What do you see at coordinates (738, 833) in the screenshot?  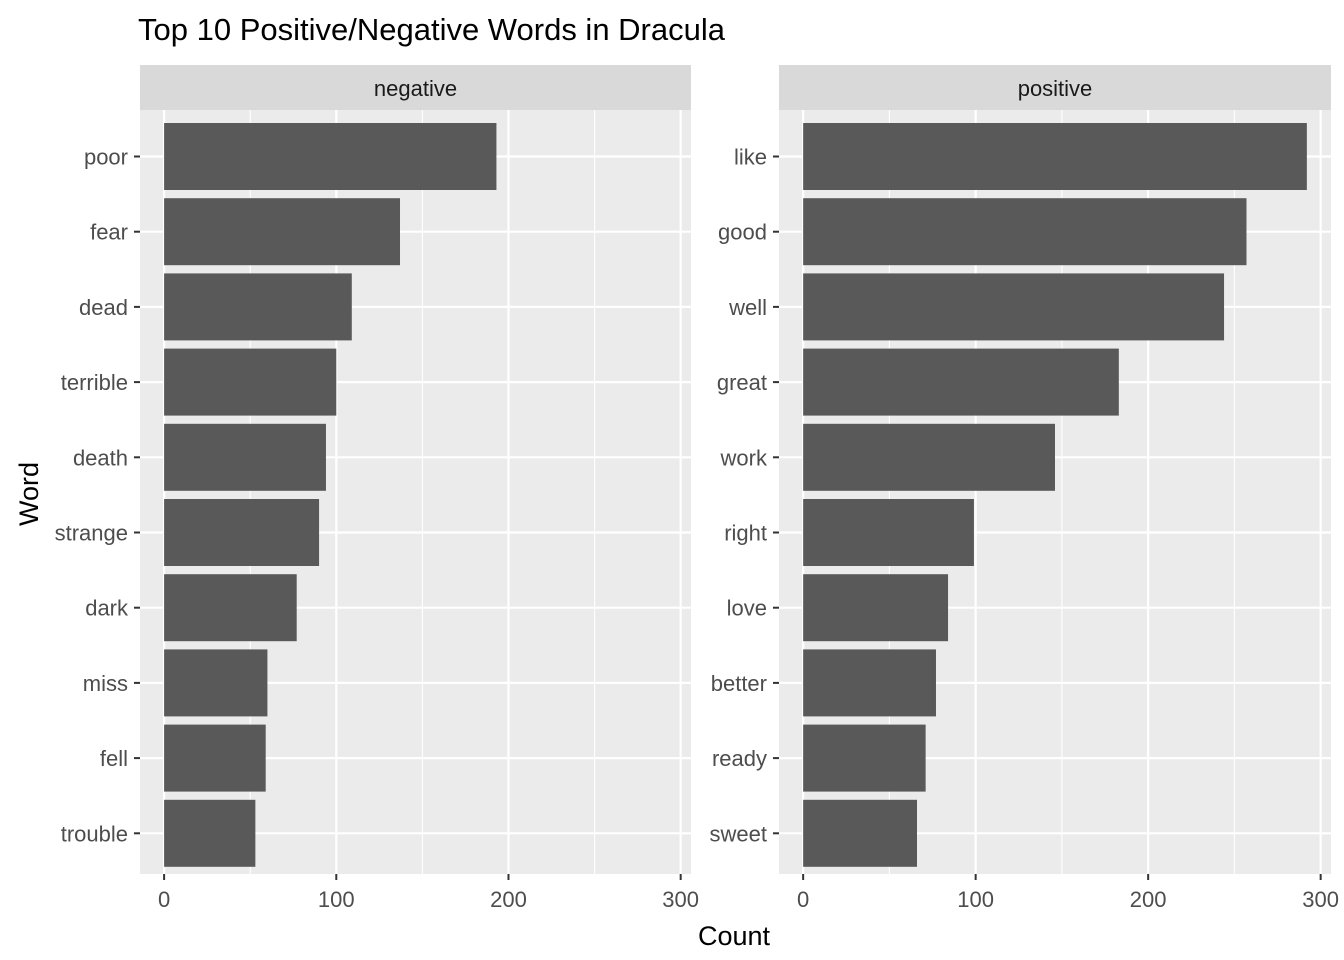 I see `y-tick-label: sweet` at bounding box center [738, 833].